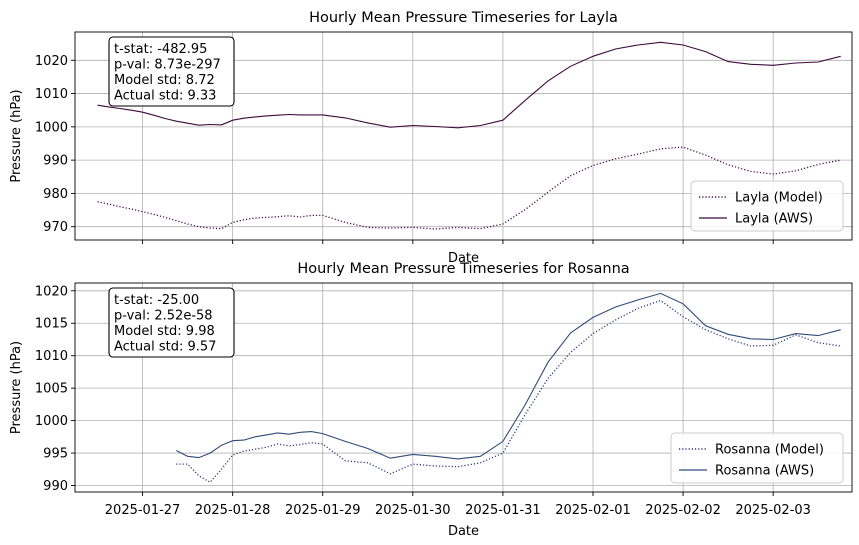  I want to click on y-tick-label: 1015, so click(51, 324).